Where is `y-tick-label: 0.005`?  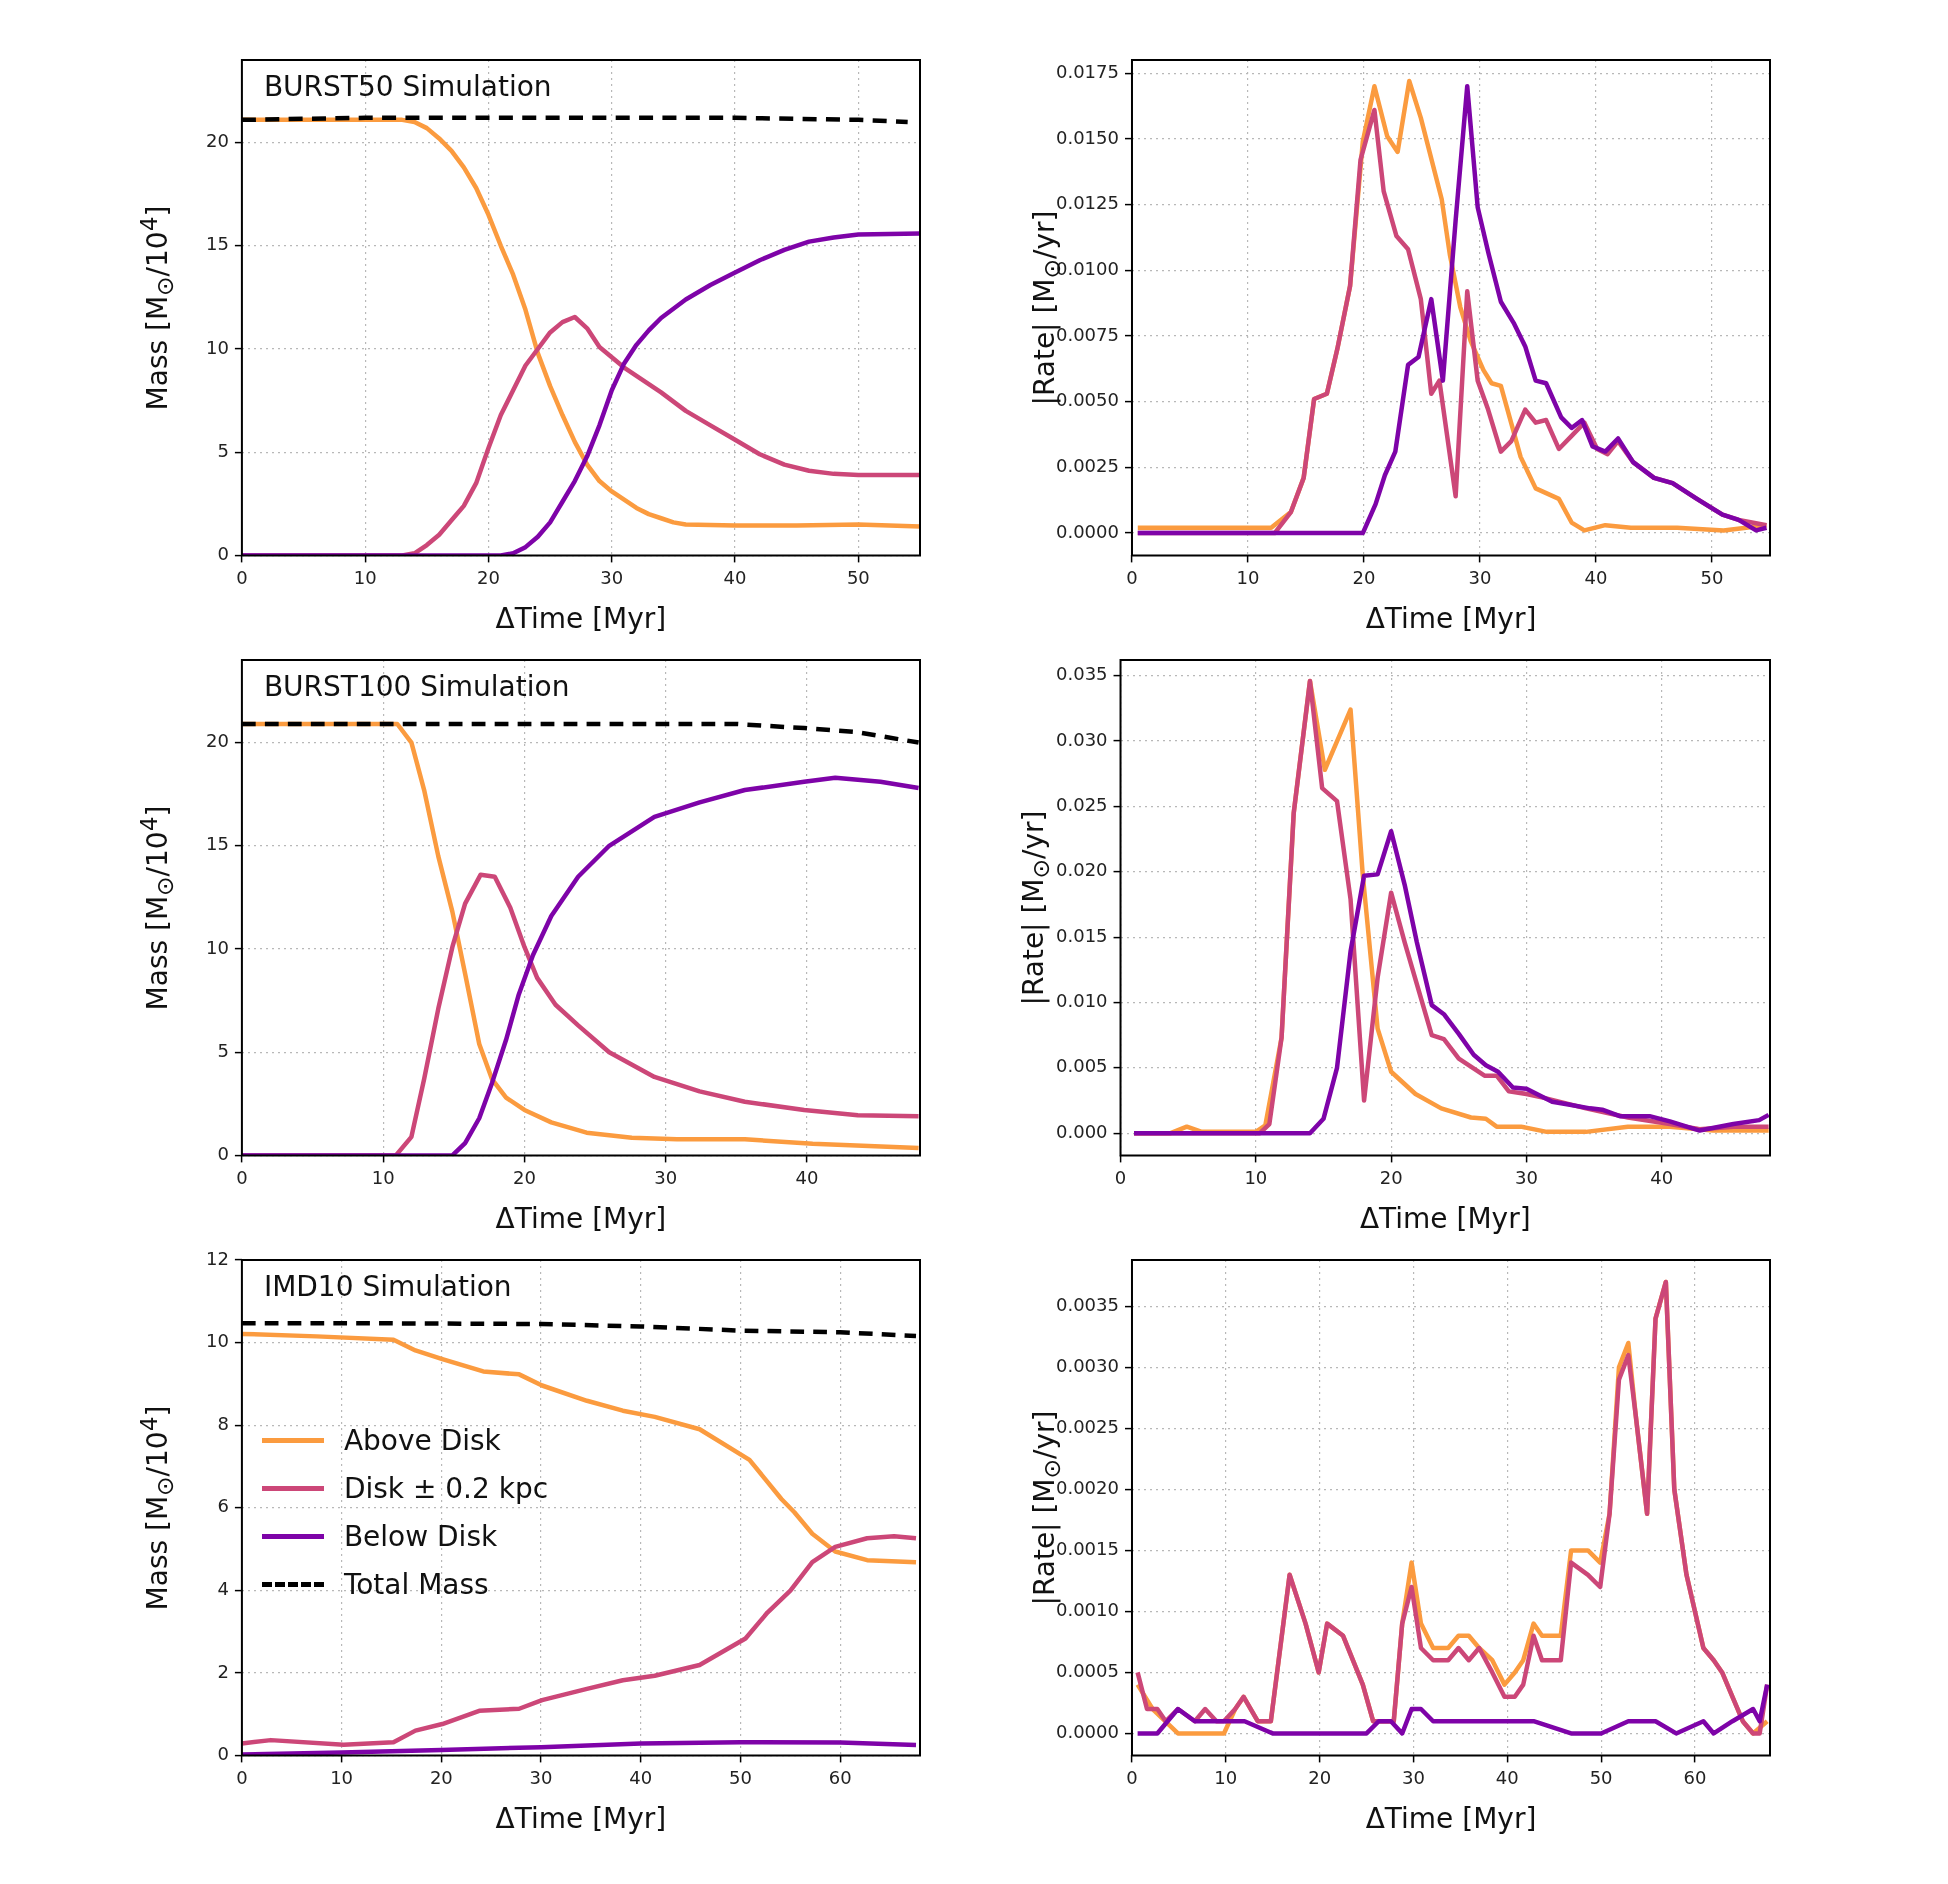
y-tick-label: 0.005 is located at coordinates (1082, 1066).